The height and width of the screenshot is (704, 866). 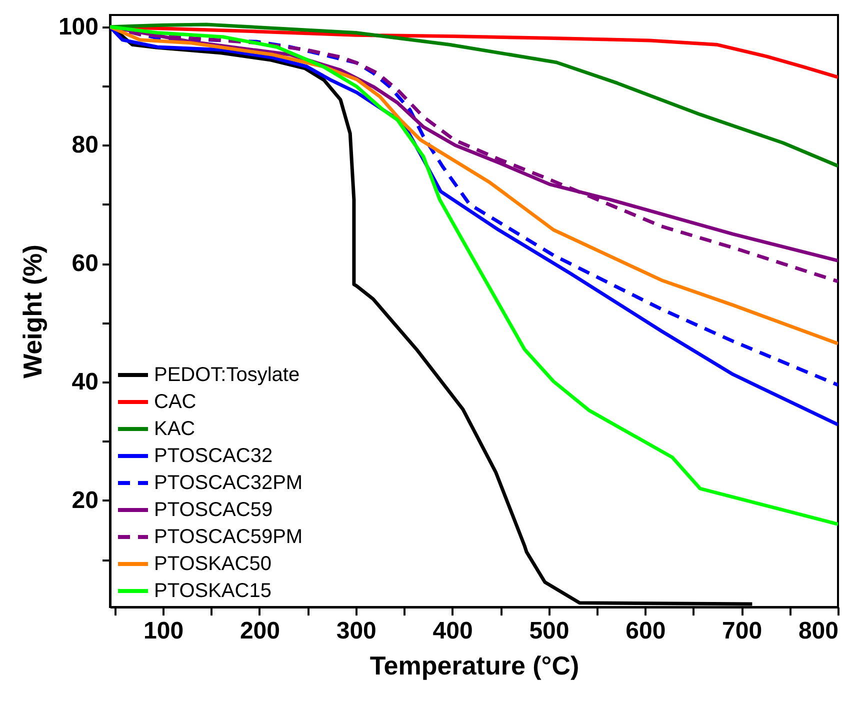 What do you see at coordinates (213, 564) in the screenshot?
I see `legend-label: PTOSKAC50` at bounding box center [213, 564].